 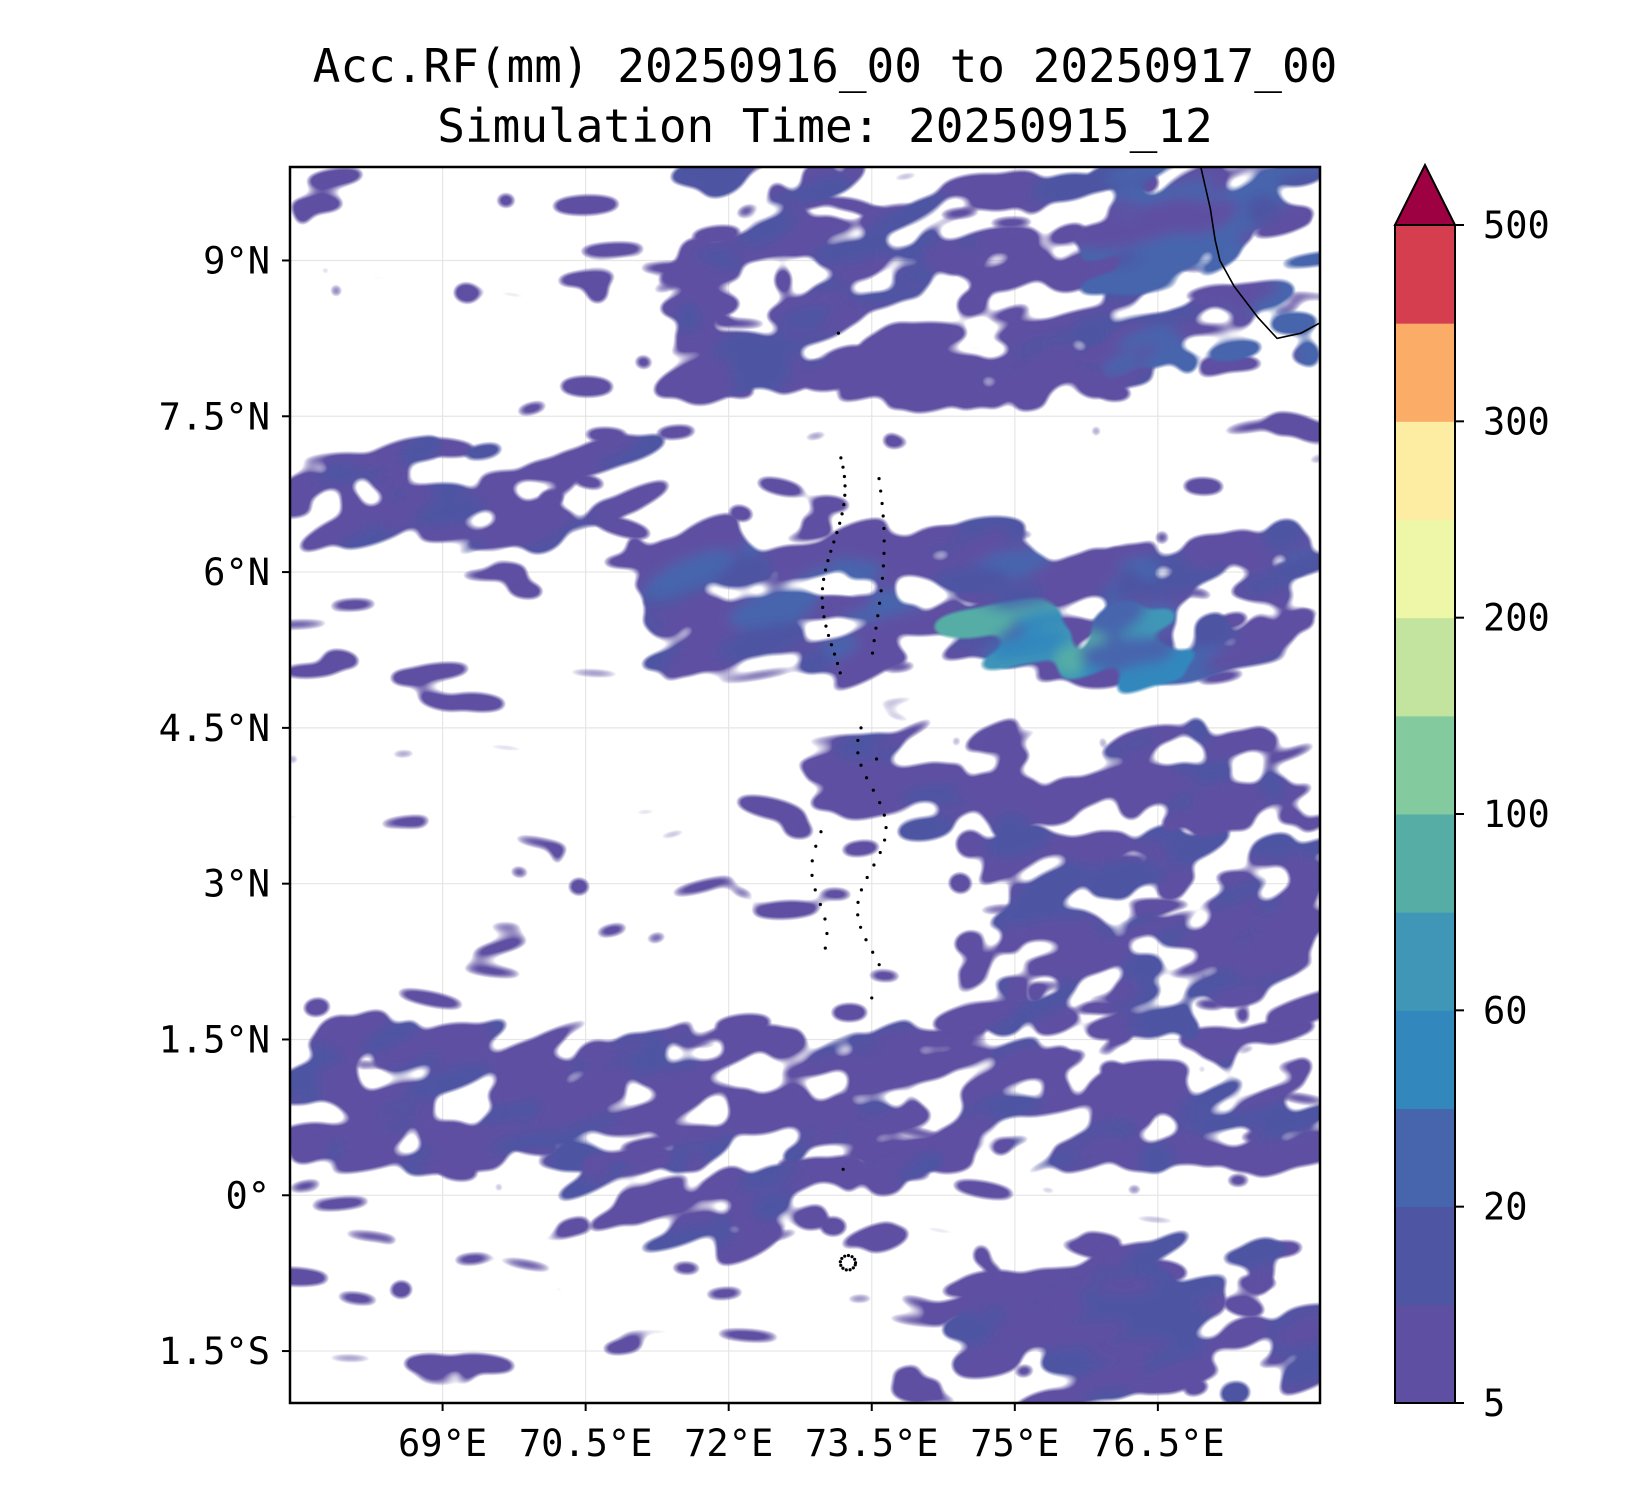 What do you see at coordinates (1124, 932) in the screenshot?
I see `rain-band` at bounding box center [1124, 932].